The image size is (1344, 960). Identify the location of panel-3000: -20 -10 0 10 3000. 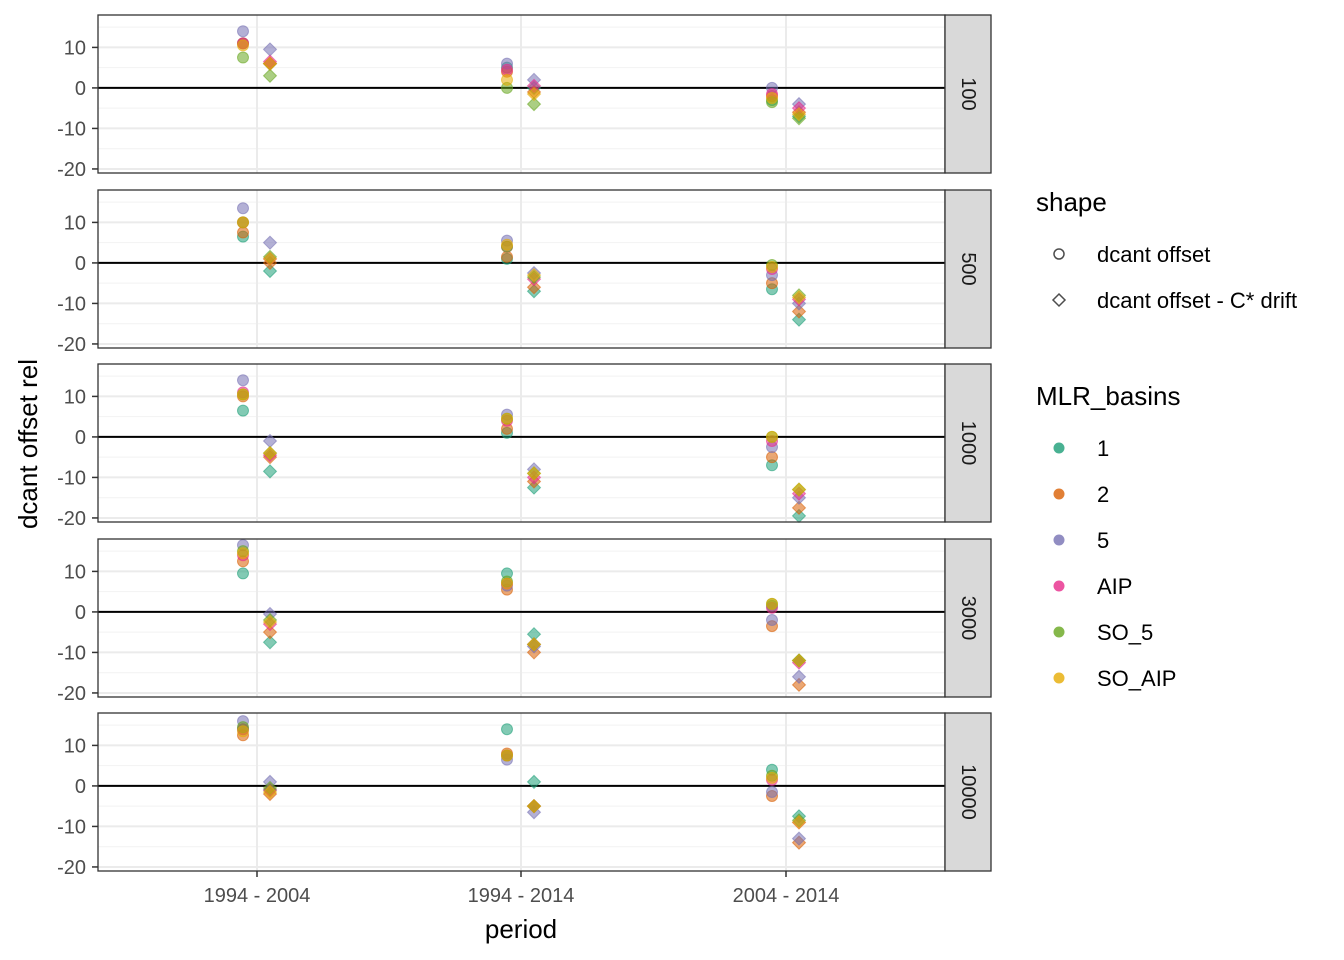
(524, 621).